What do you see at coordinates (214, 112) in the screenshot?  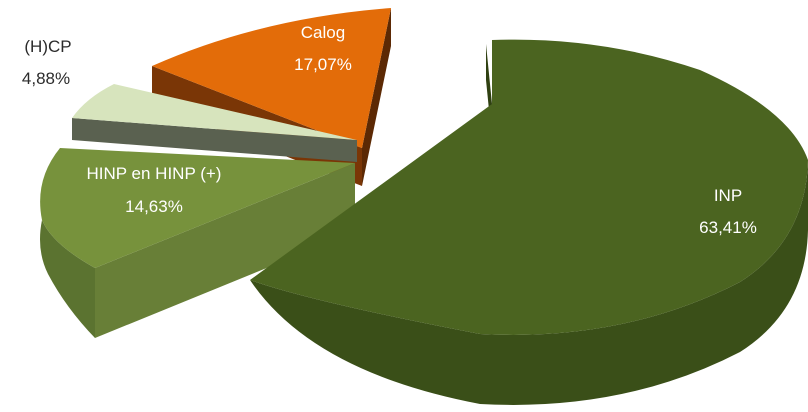 I see `slice-hcp-top` at bounding box center [214, 112].